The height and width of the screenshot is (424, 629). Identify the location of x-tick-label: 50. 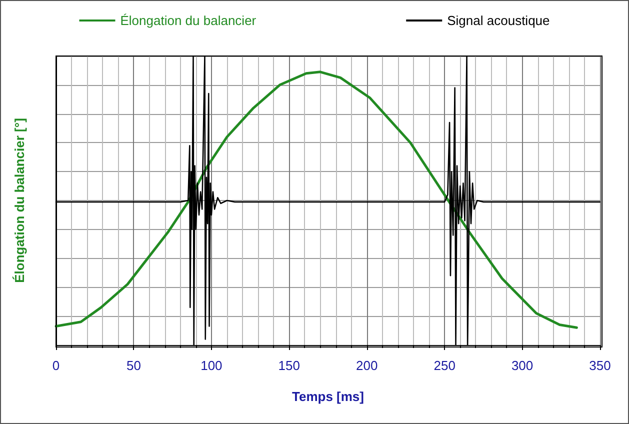
(133, 365).